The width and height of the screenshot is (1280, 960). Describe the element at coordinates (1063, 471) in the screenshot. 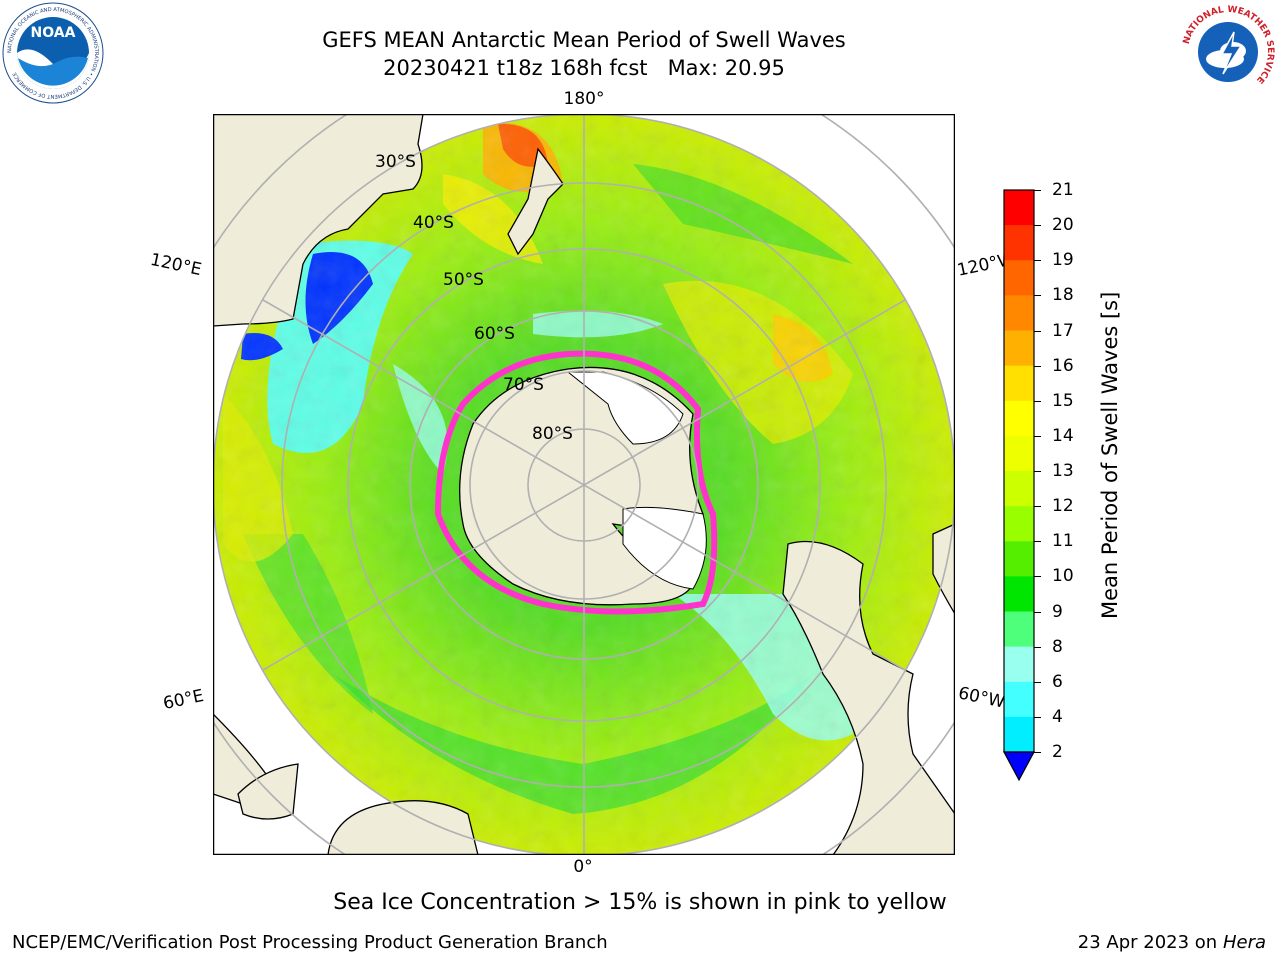

I see `colorbar-tick-label: 13` at that location.